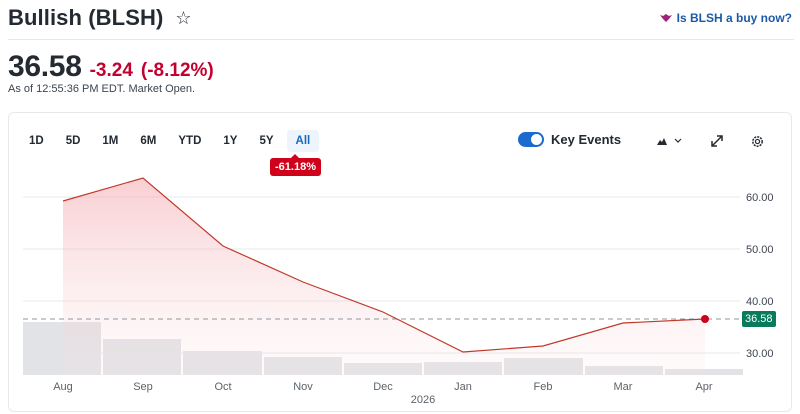 Image resolution: width=800 pixels, height=414 pixels. I want to click on fullscreen-button, so click(717, 141).